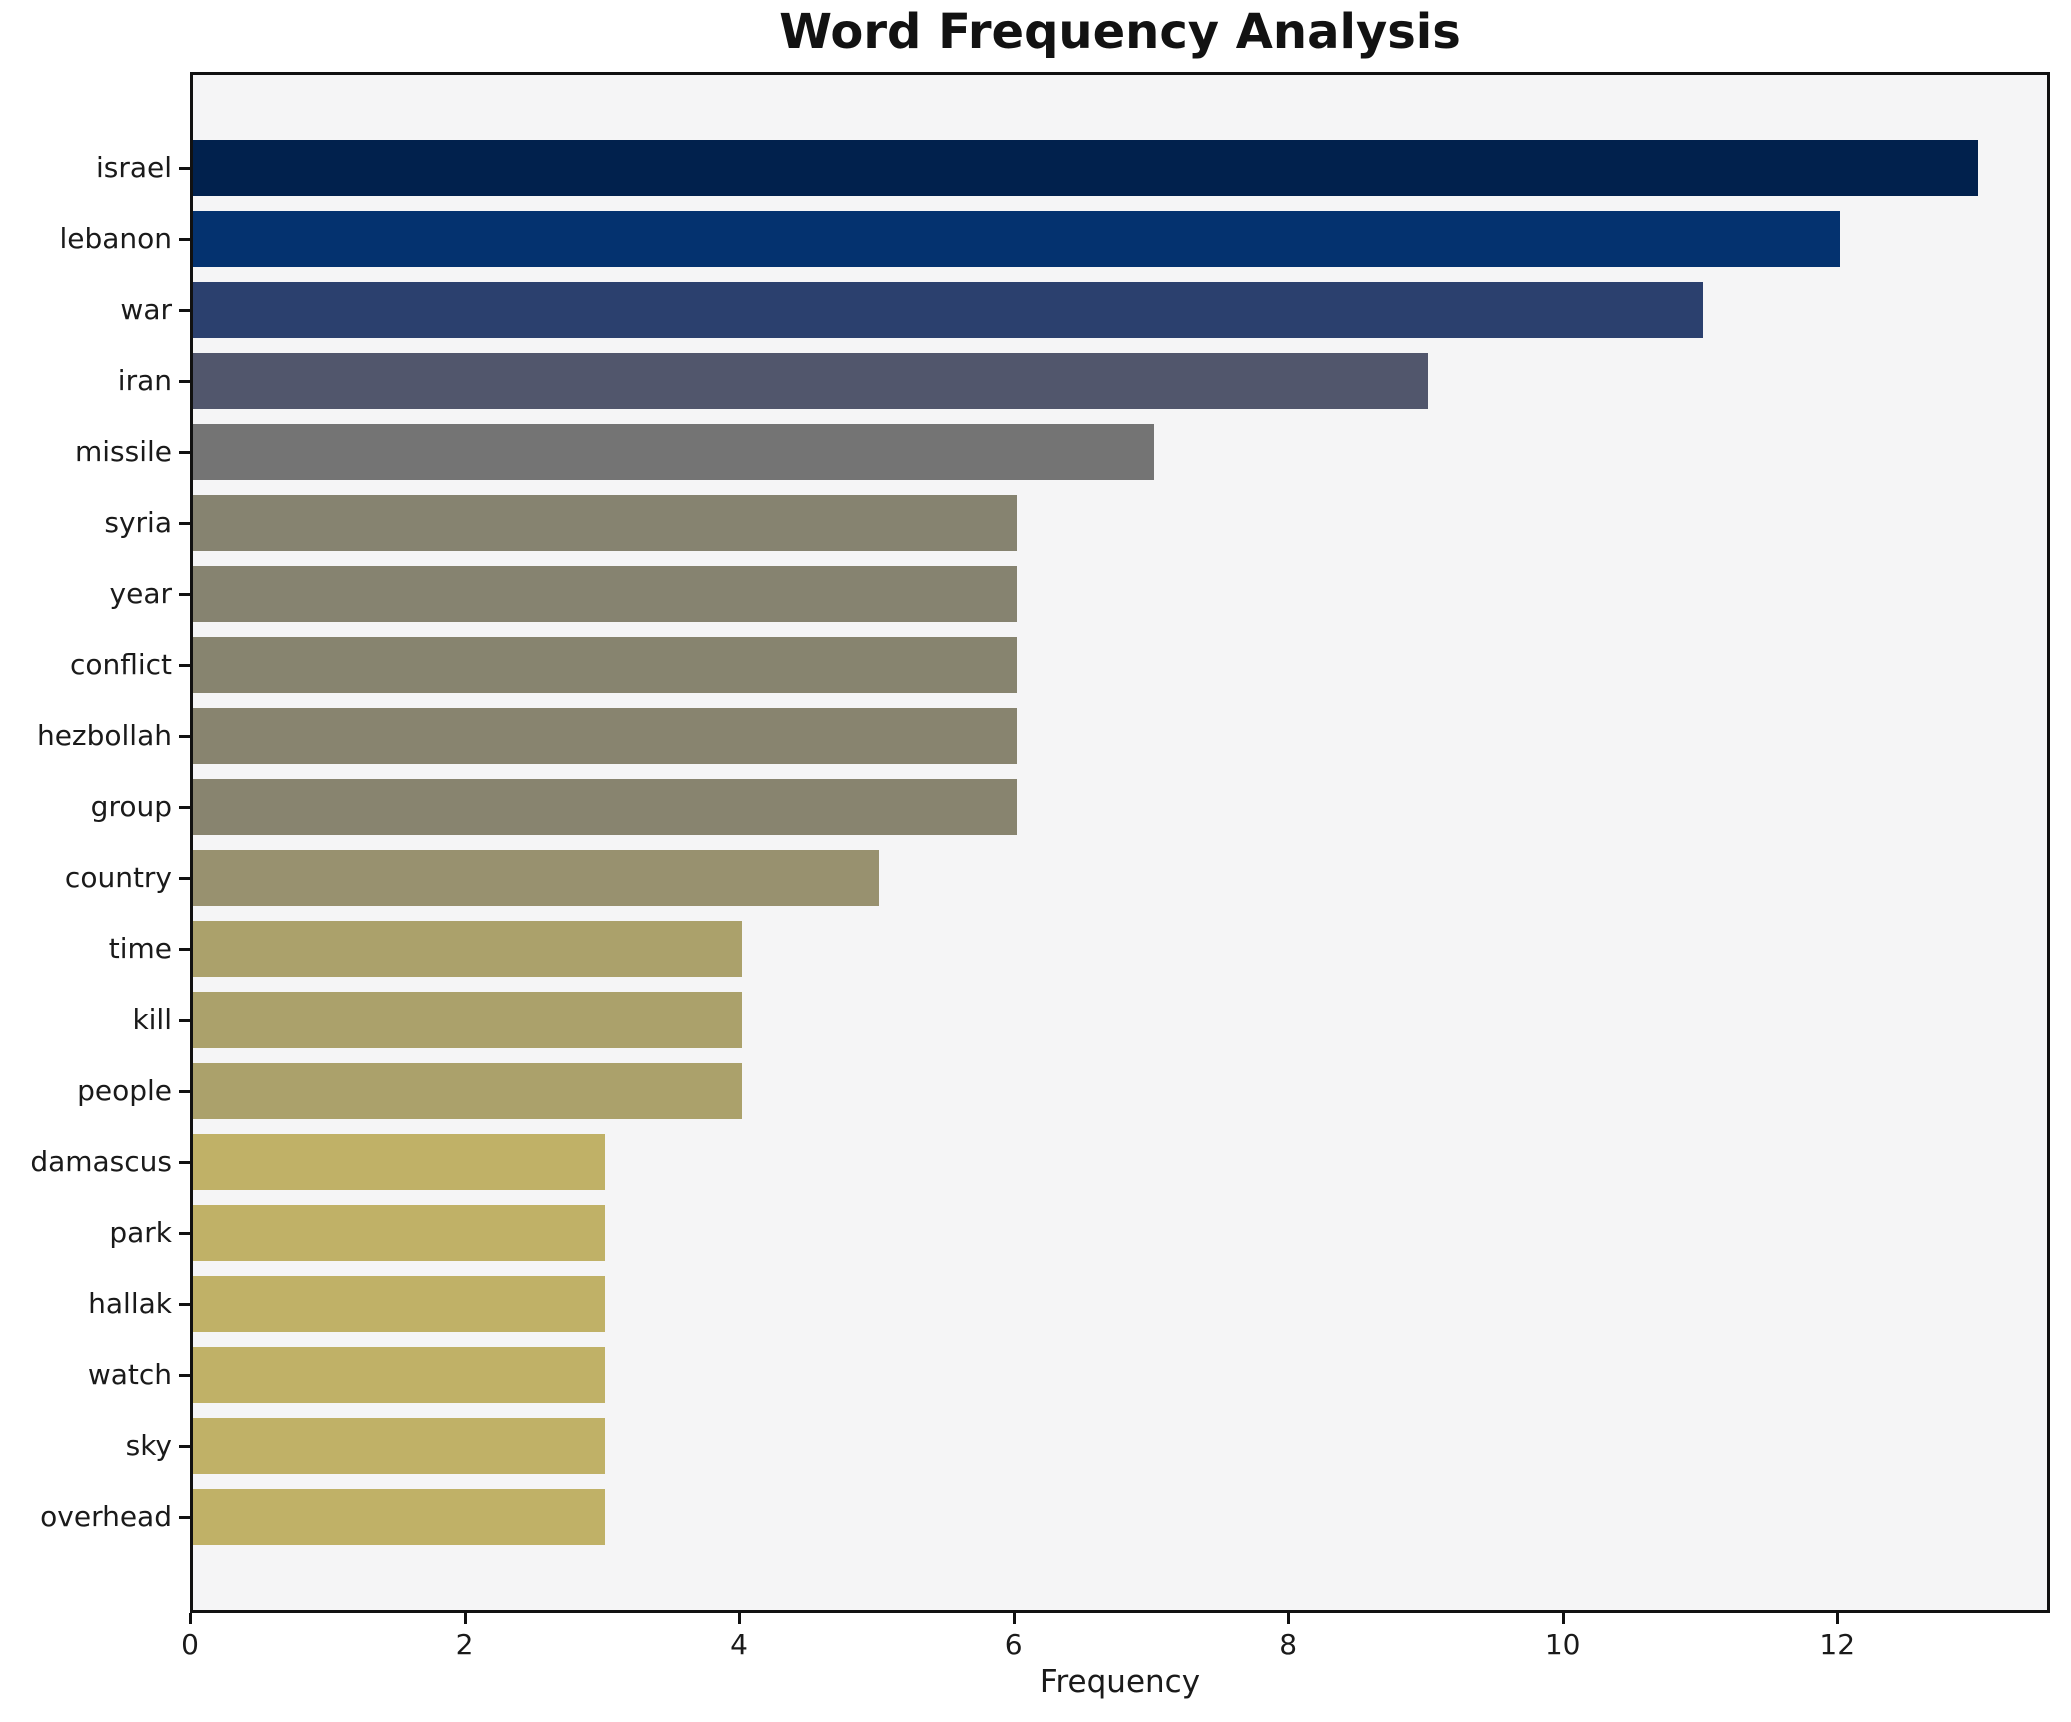 The width and height of the screenshot is (2071, 1722). I want to click on y-tick-label-time: time, so click(140, 948).